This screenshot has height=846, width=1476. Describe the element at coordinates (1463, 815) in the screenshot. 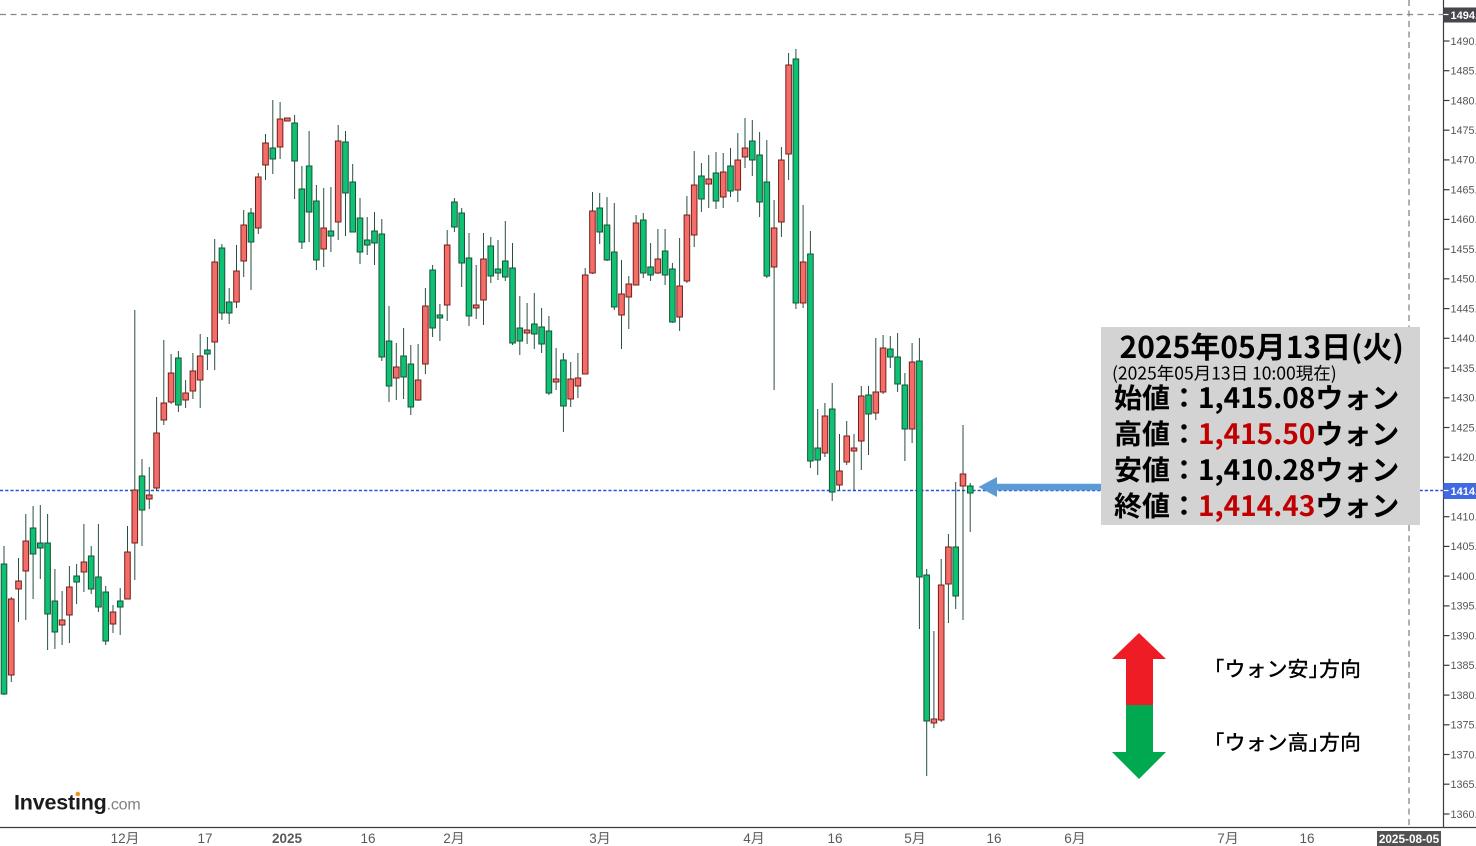

I see `svg-text: 1360.0` at that location.